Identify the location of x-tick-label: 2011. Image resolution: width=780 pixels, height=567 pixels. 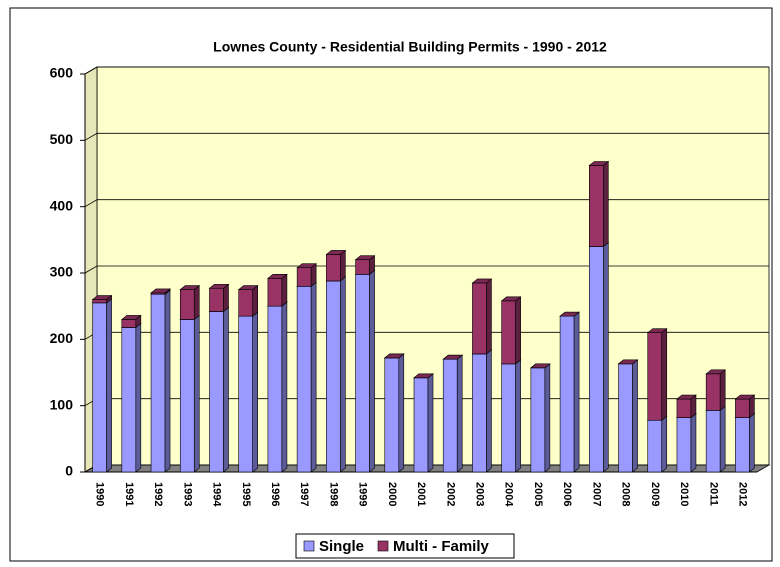
(713, 494).